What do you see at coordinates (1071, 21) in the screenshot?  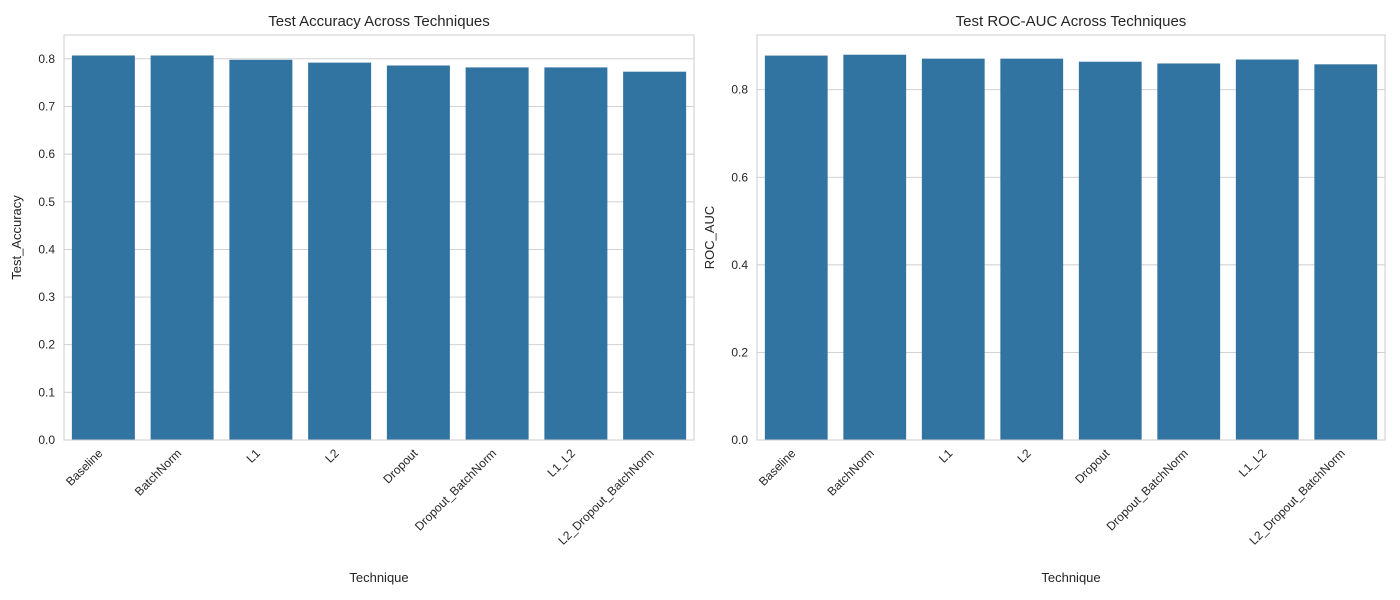 I see `chart-title: Test ROC-AUC Across Techniques` at bounding box center [1071, 21].